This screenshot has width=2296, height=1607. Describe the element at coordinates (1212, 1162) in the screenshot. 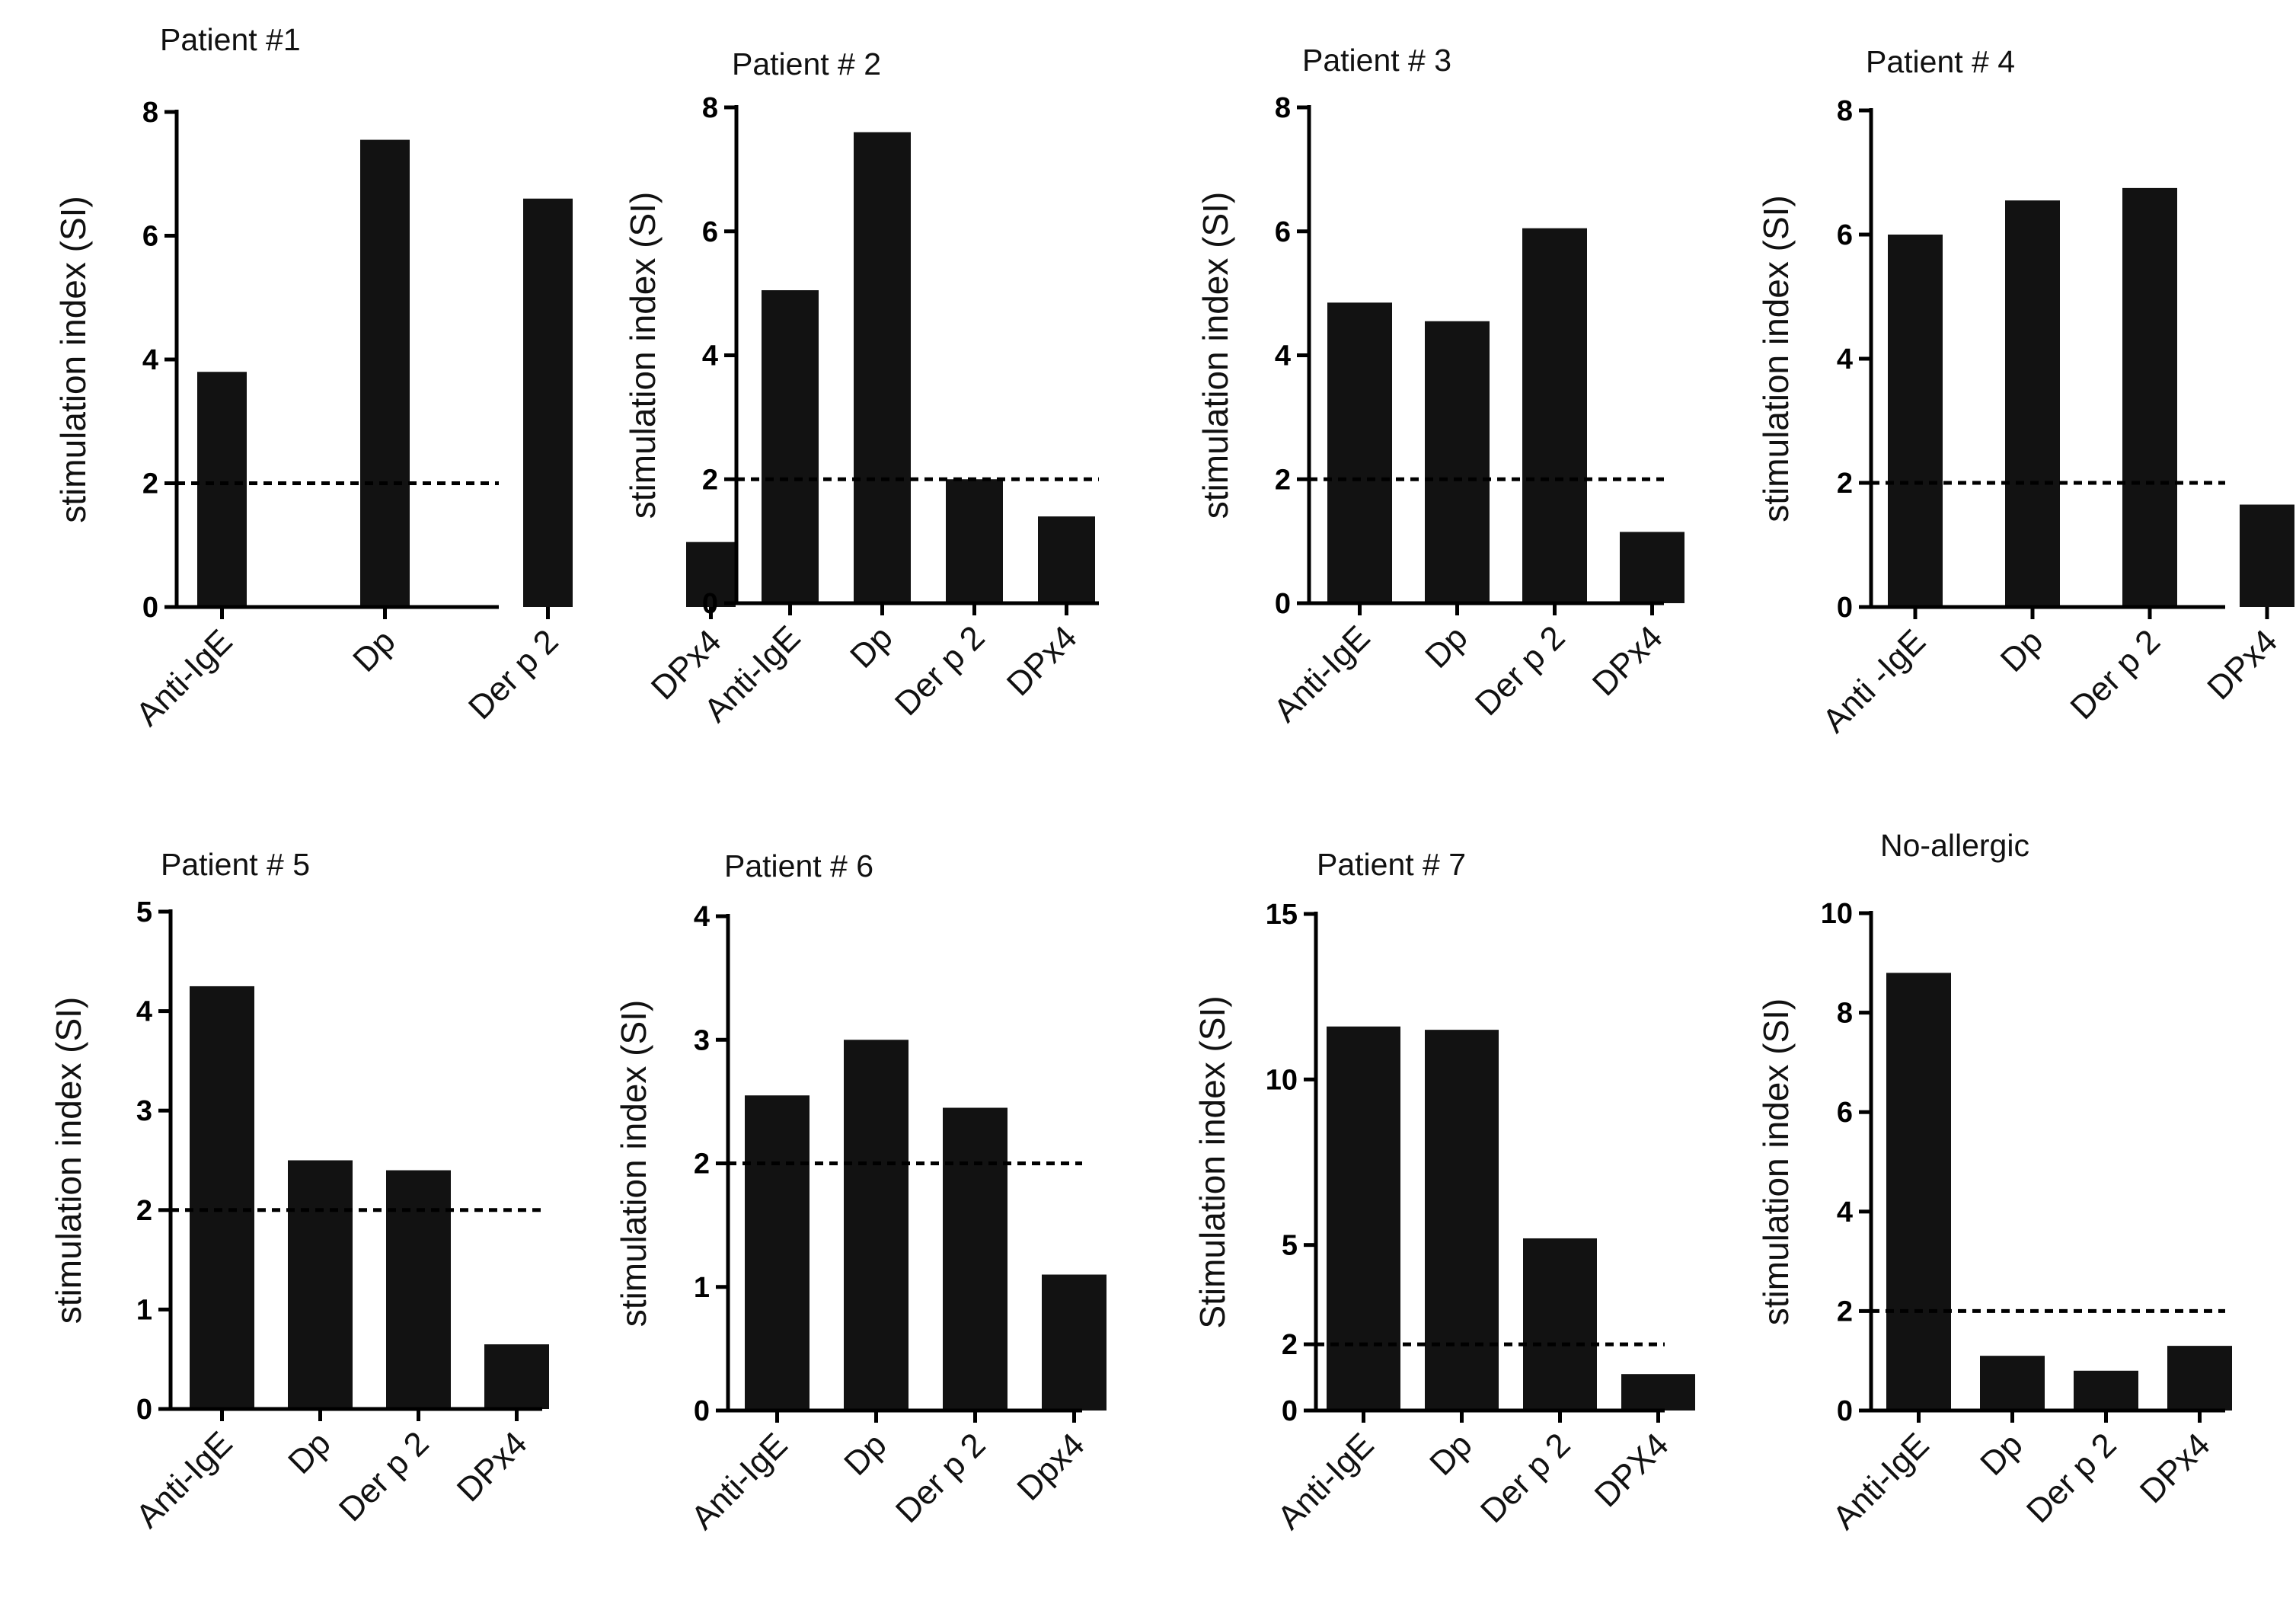

I see `y-axis-label: Stimulation index (SI)` at that location.